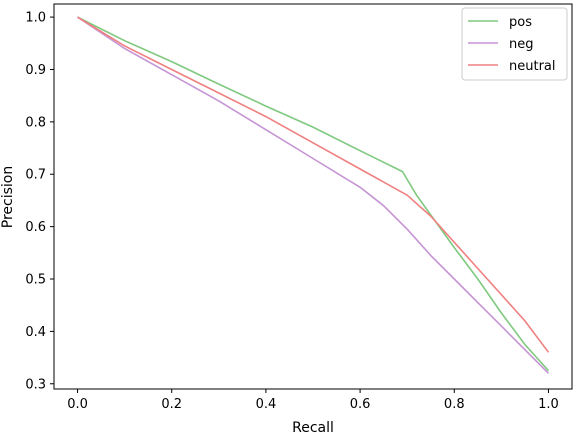 The image size is (576, 434). I want to click on y-tick-label: 0.4, so click(35, 332).